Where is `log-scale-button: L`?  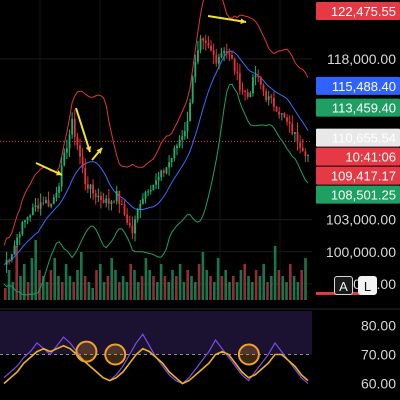 log-scale-button: L is located at coordinates (367, 285).